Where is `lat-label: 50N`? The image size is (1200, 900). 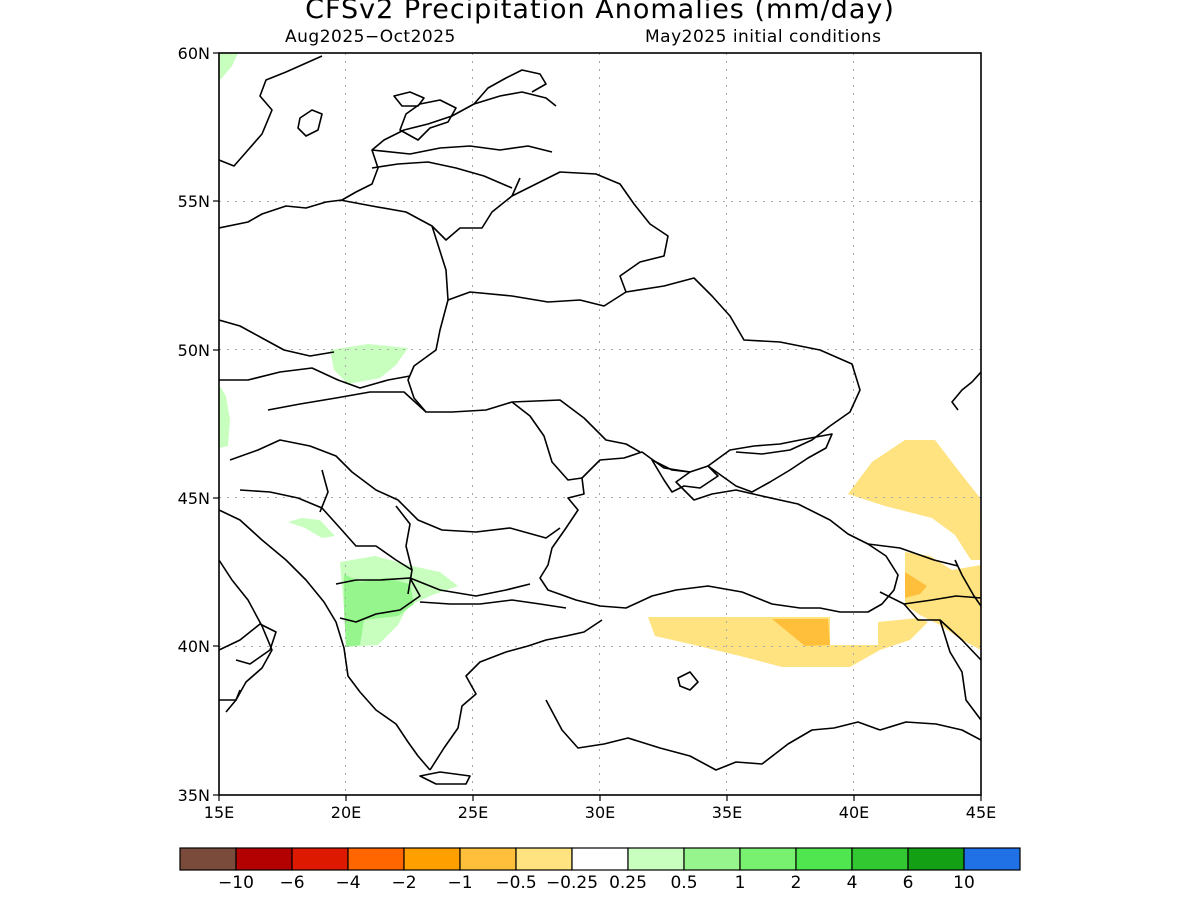 lat-label: 50N is located at coordinates (194, 350).